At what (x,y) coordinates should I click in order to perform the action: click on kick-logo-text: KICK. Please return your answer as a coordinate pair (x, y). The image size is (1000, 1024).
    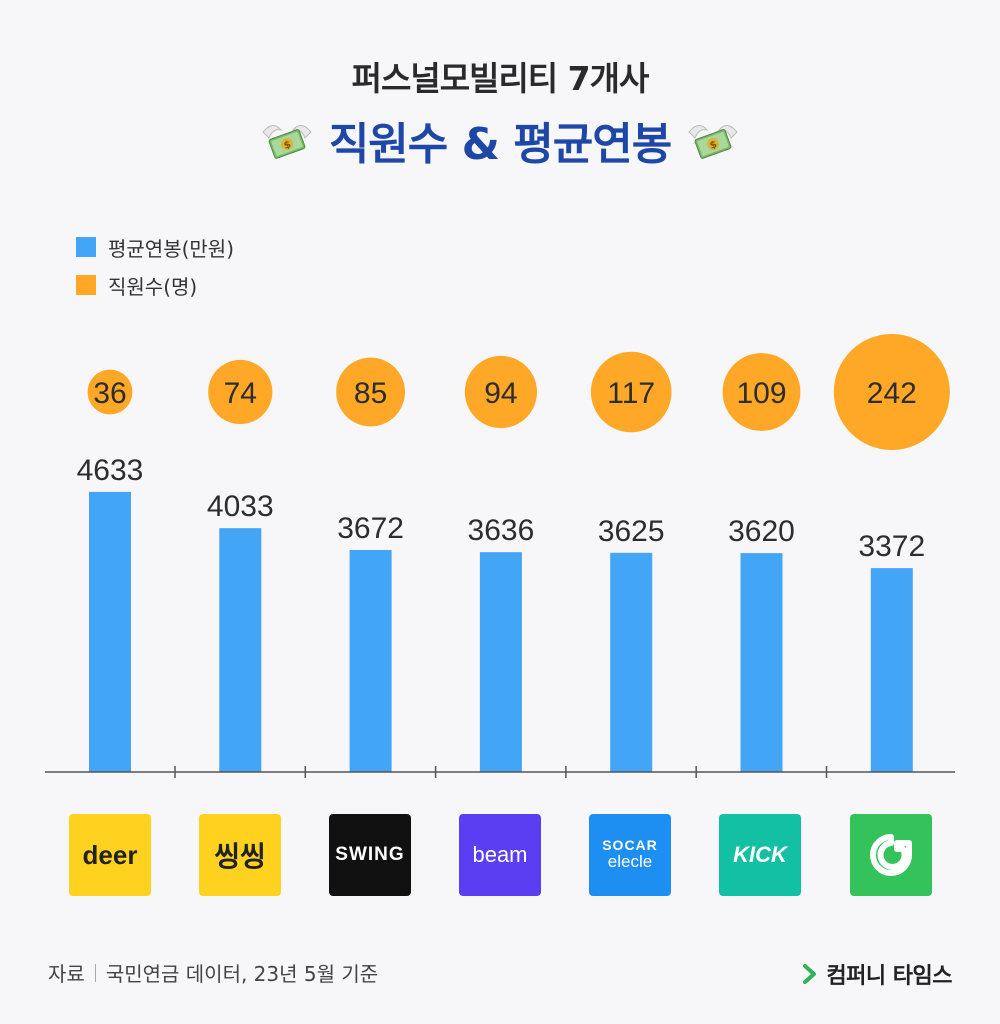
    Looking at the image, I should click on (760, 854).